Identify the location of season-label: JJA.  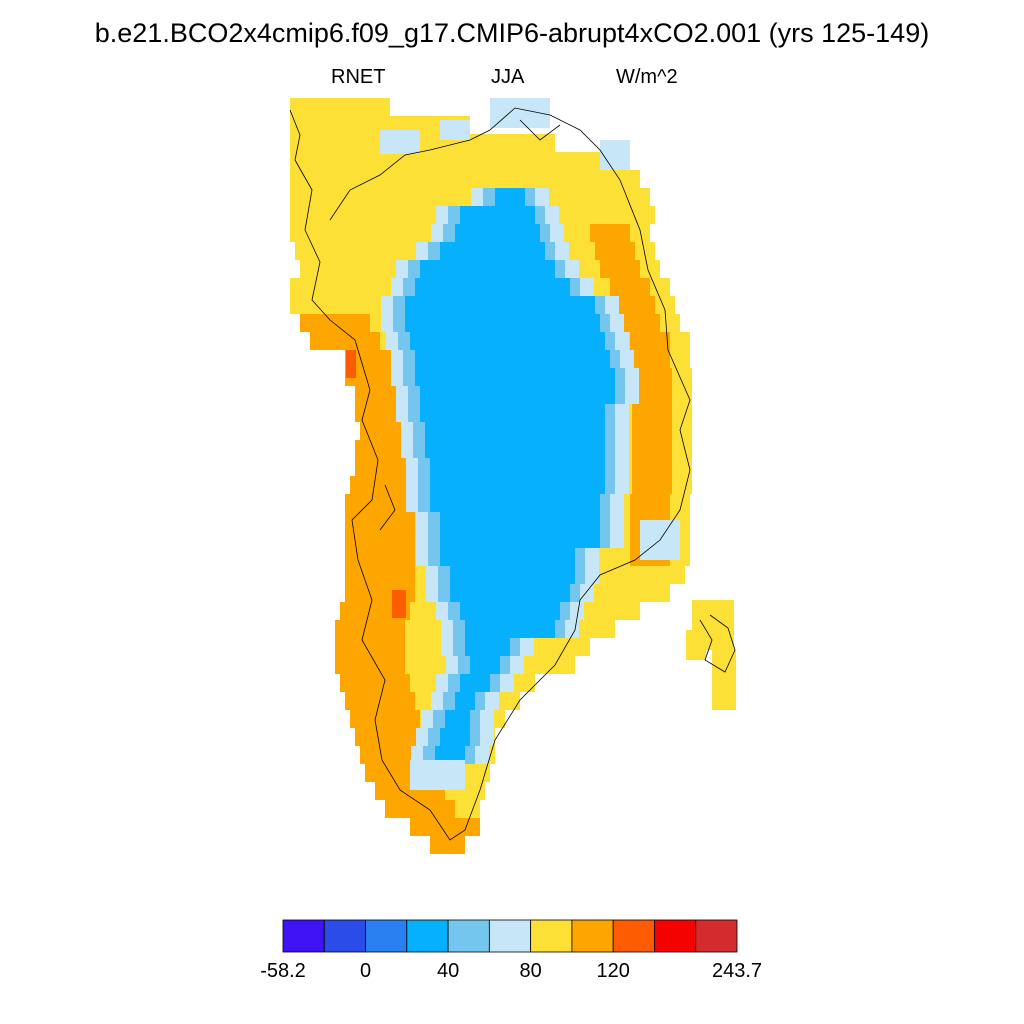
(508, 77).